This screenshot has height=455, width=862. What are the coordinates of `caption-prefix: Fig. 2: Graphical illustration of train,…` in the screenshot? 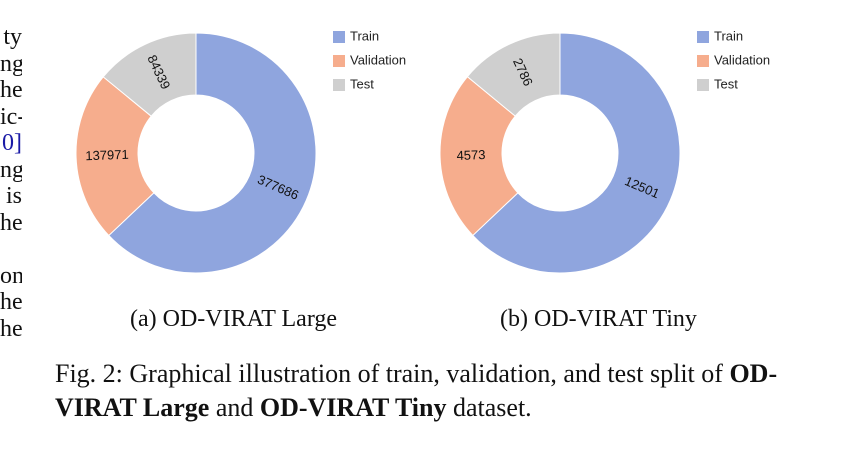 It's located at (392, 373).